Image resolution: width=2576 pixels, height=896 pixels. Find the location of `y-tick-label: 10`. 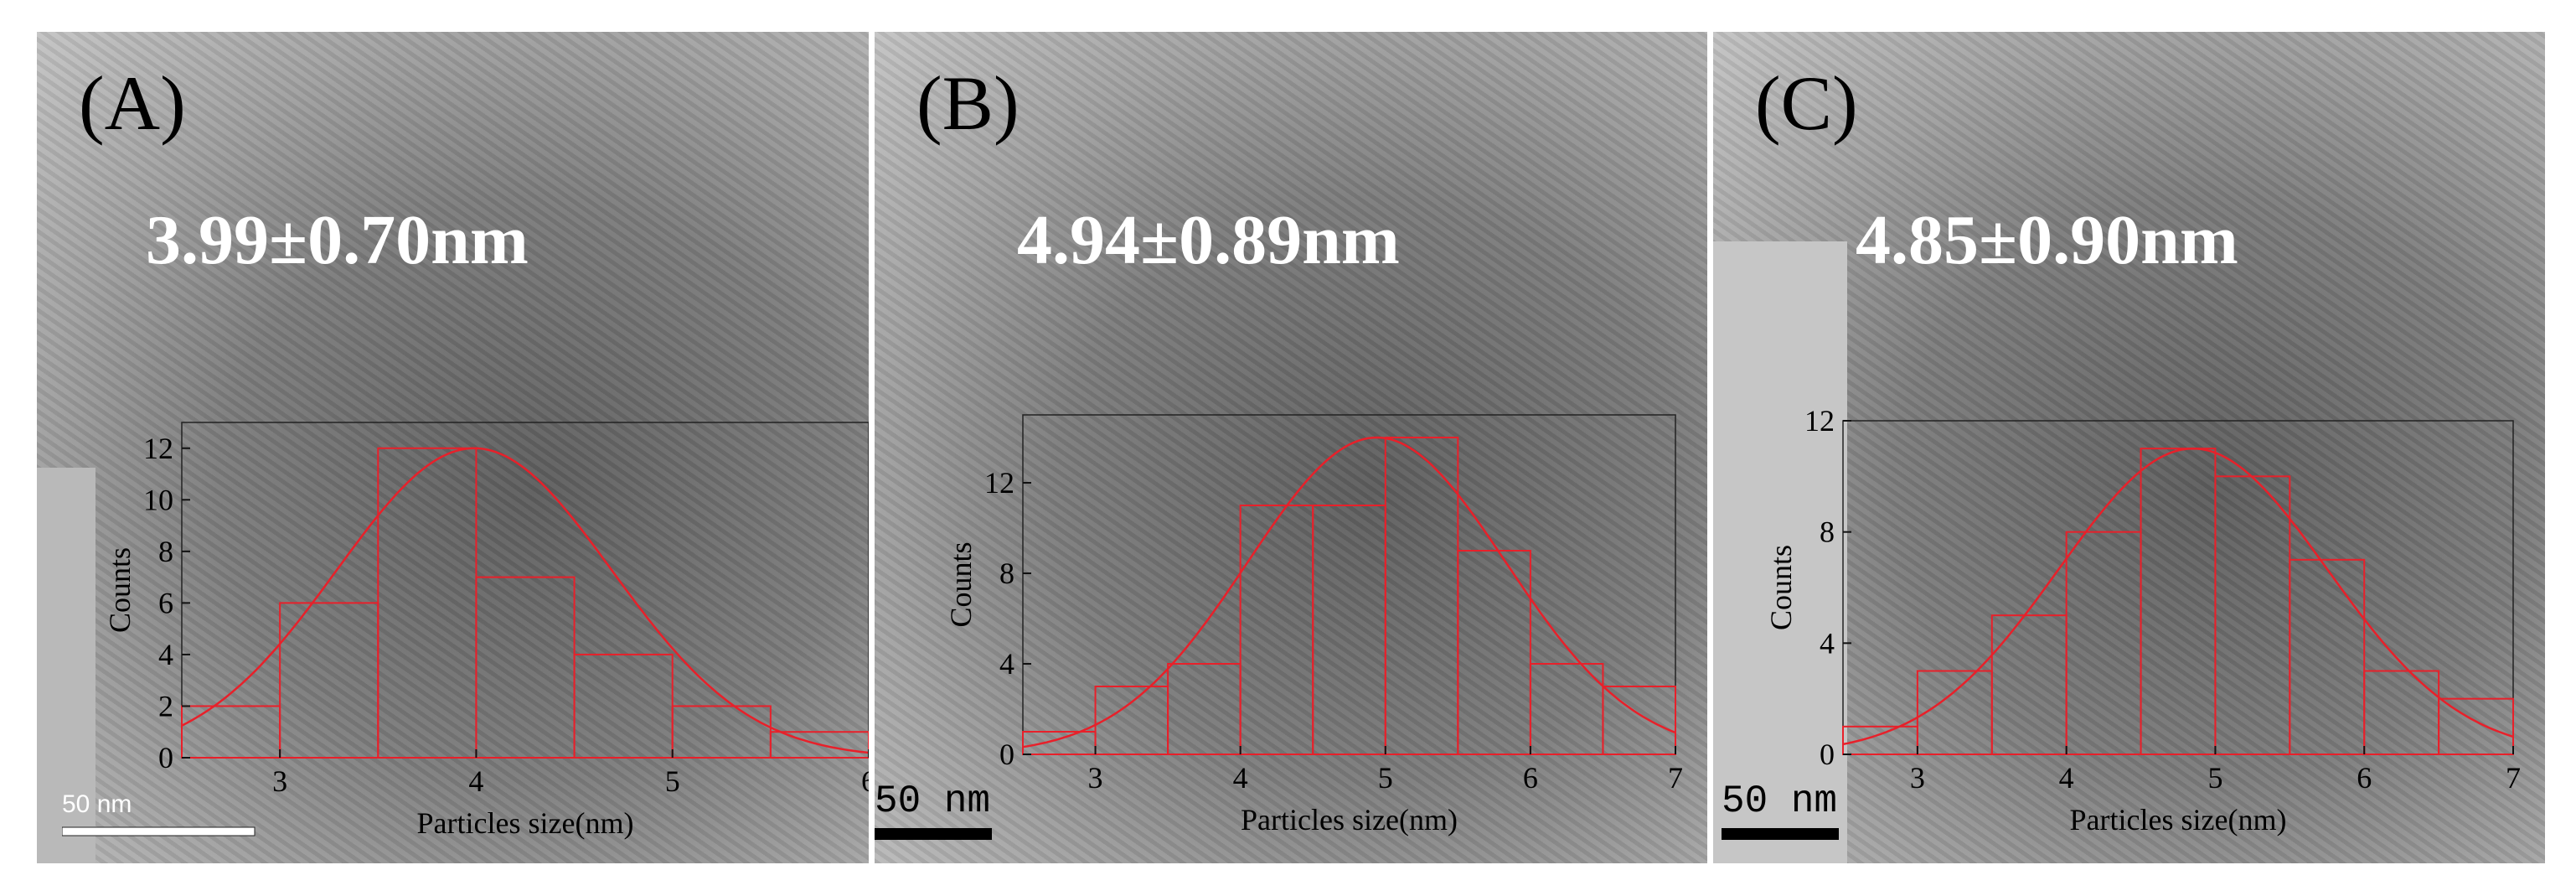

y-tick-label: 10 is located at coordinates (158, 500).